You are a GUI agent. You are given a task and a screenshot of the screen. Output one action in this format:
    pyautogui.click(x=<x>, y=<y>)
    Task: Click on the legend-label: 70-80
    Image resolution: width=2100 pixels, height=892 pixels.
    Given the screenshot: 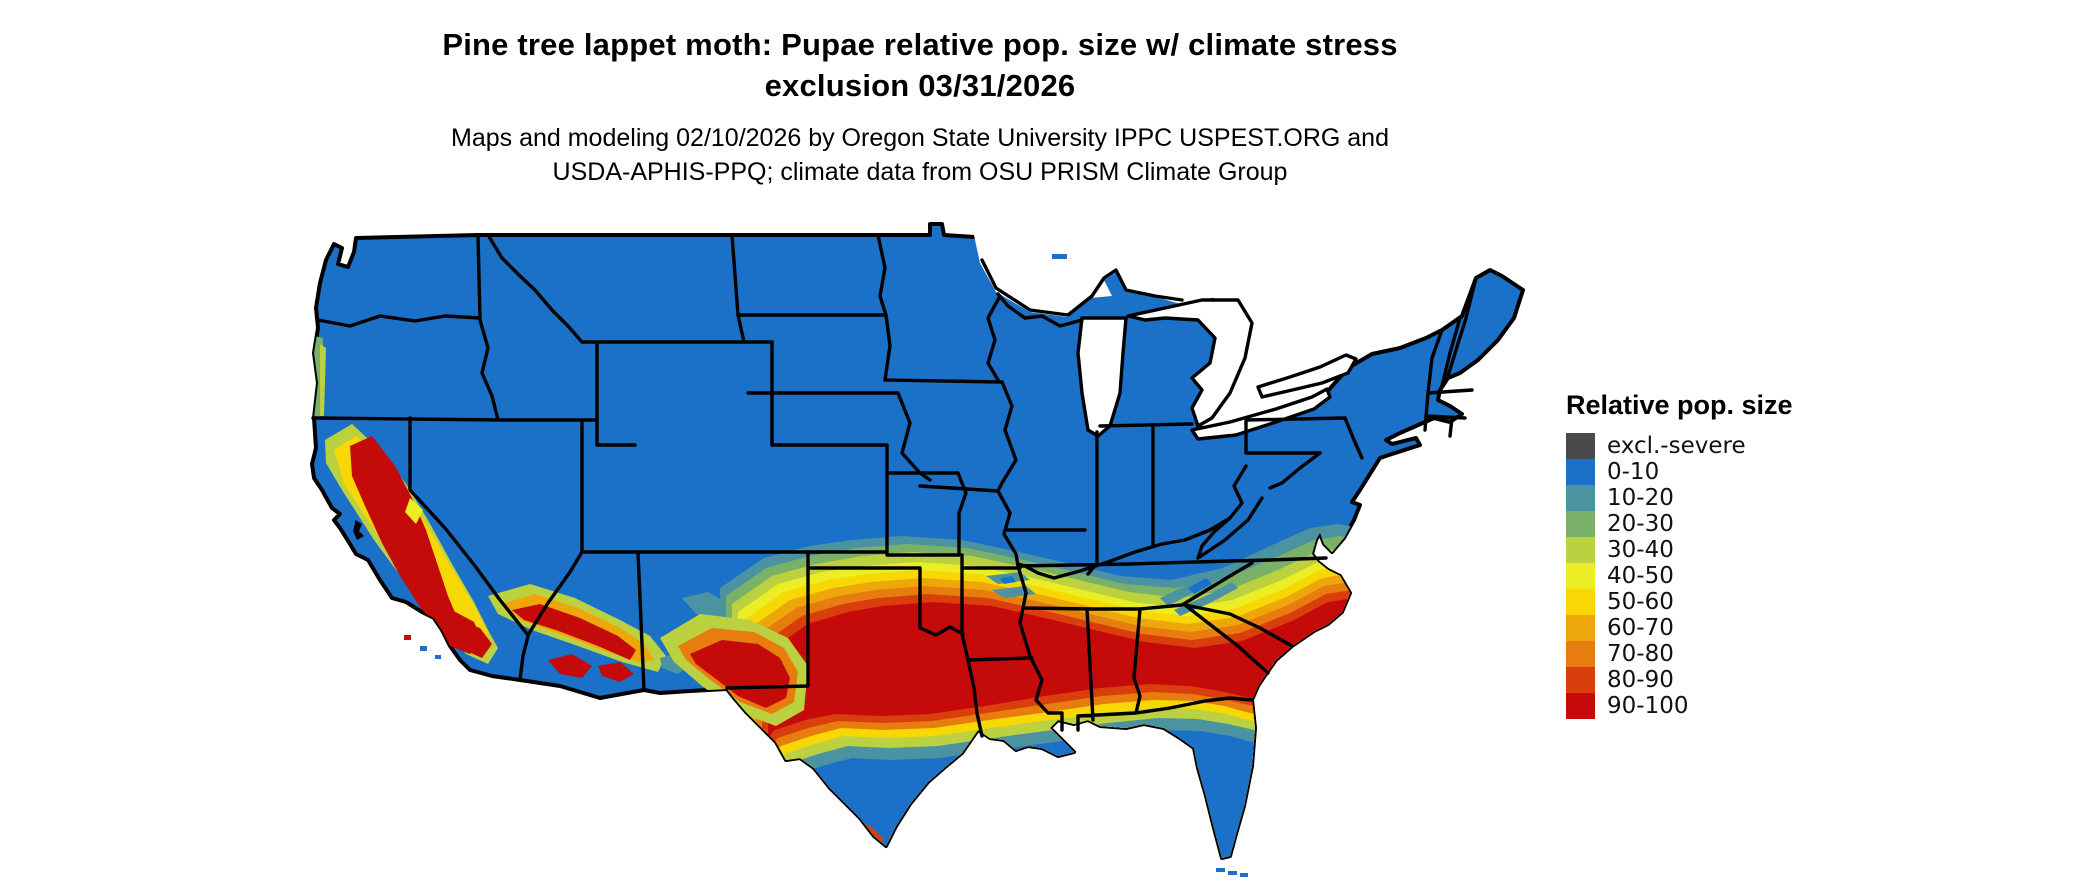 What is the action you would take?
    pyautogui.click(x=1640, y=654)
    